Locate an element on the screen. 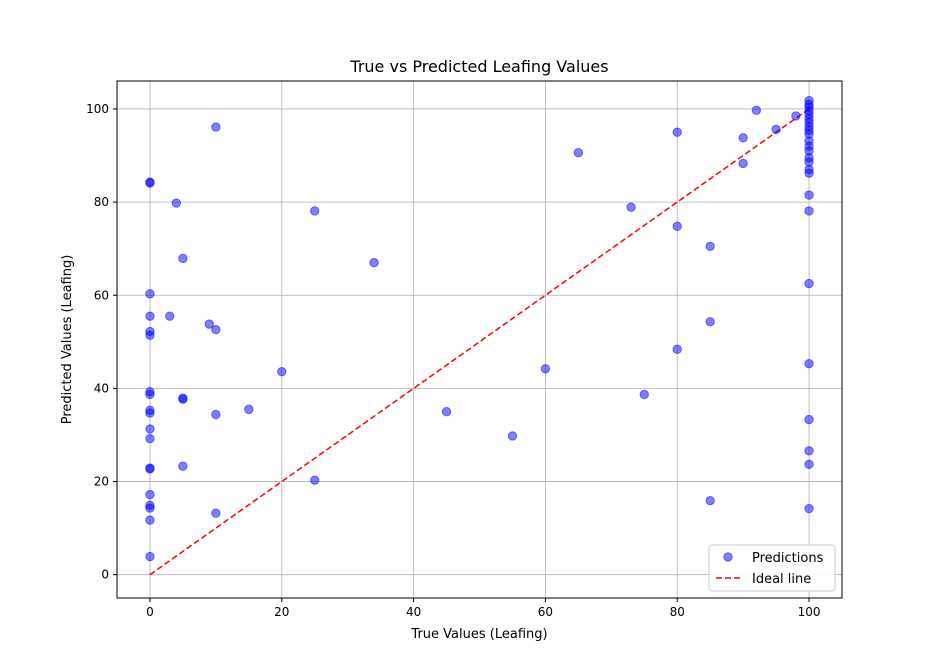  x-tick-label-80: 80 is located at coordinates (677, 612).